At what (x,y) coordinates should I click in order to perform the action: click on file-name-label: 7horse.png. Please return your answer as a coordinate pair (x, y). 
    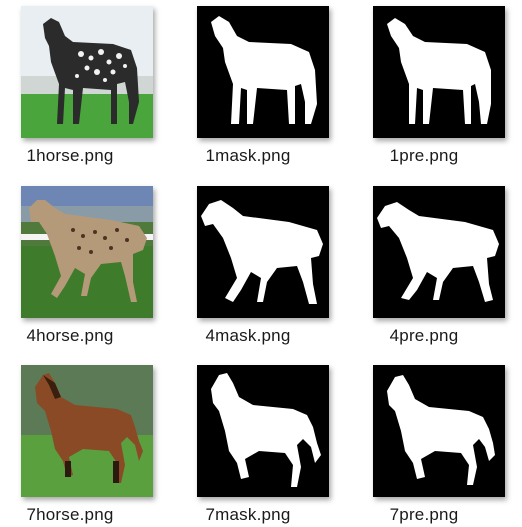
    Looking at the image, I should click on (70, 514).